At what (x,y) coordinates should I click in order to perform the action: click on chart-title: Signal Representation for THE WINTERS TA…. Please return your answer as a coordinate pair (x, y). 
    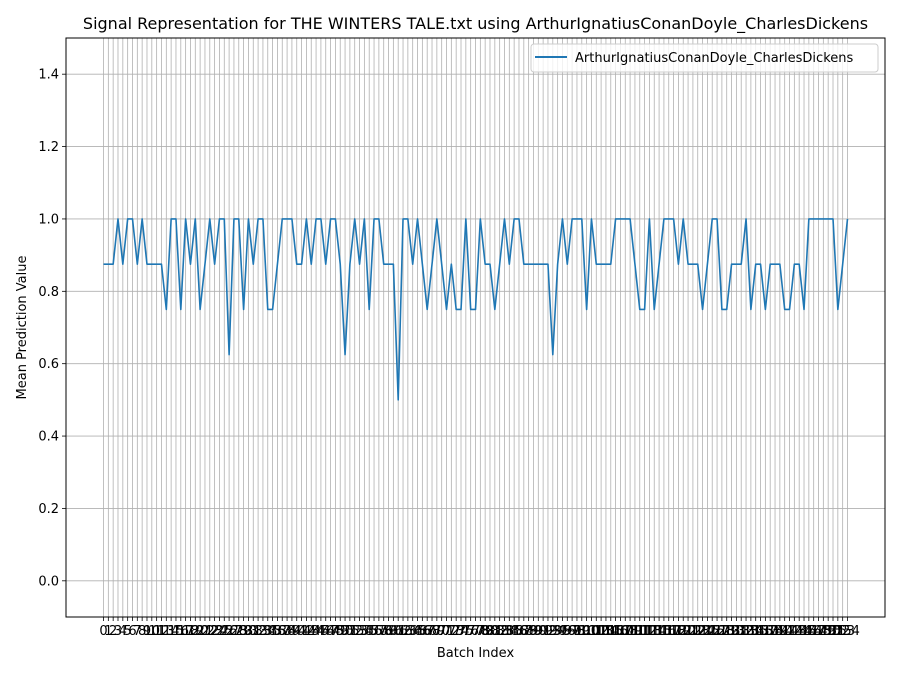
    Looking at the image, I should click on (475, 24).